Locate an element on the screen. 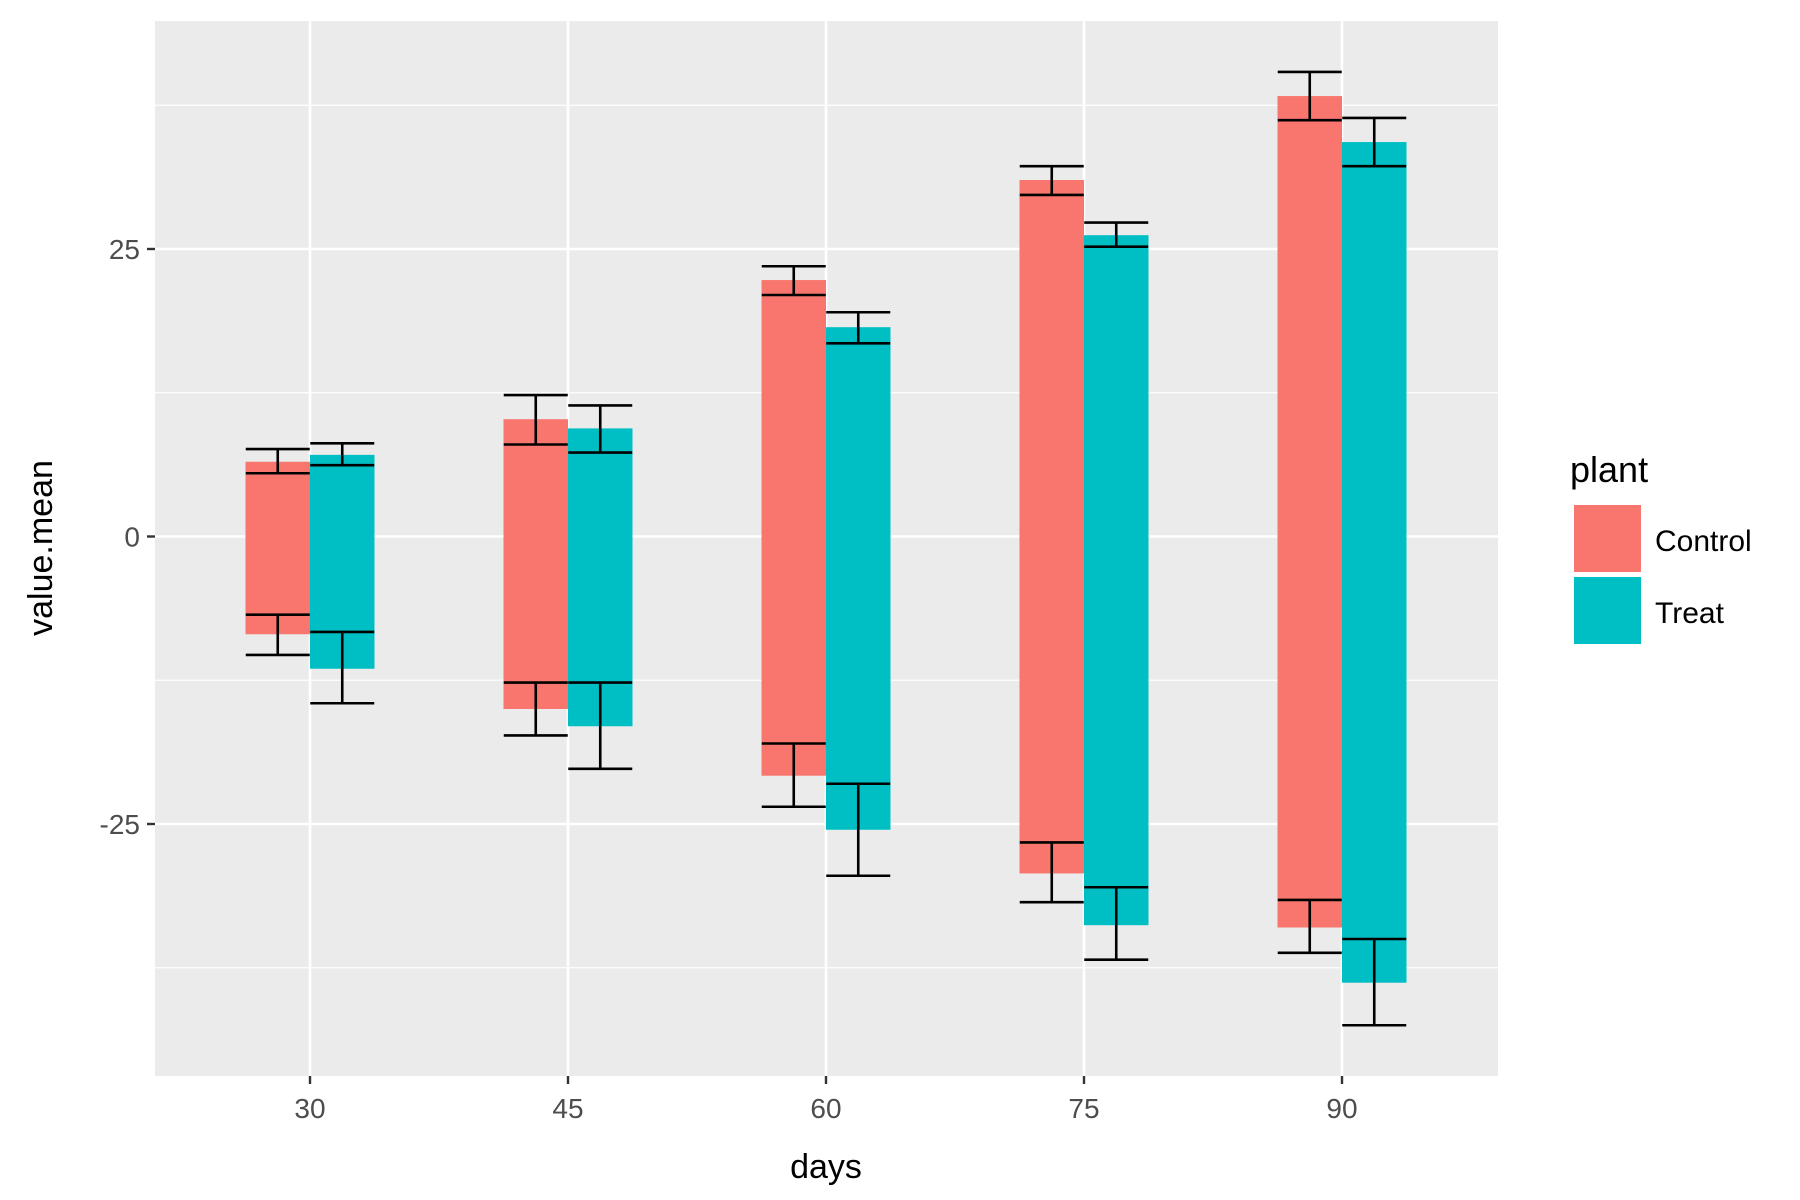  legend-swatch-control is located at coordinates (1607, 538).